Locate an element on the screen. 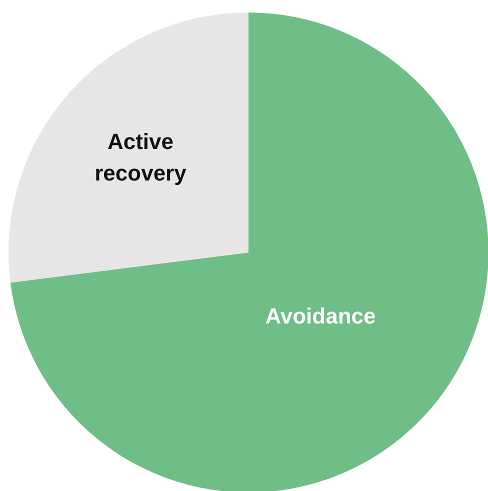  slice-label: Avoidance is located at coordinates (320, 315).